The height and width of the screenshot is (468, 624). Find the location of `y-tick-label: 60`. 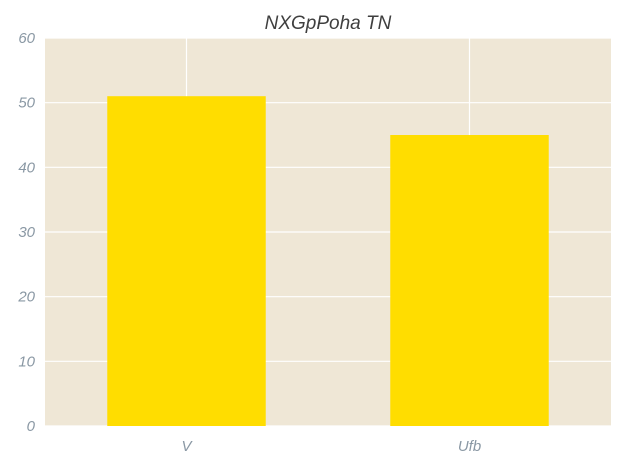

y-tick-label: 60 is located at coordinates (26, 38).